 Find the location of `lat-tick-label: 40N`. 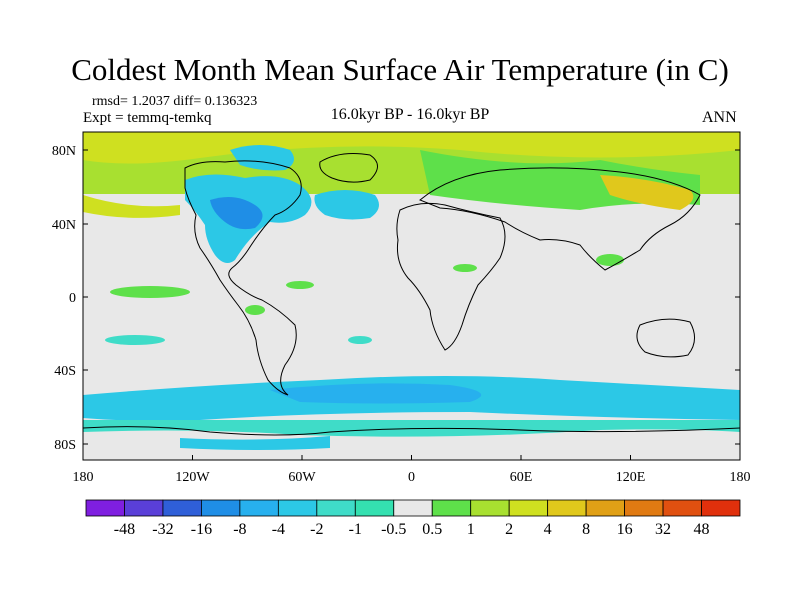

lat-tick-label: 40N is located at coordinates (64, 225).